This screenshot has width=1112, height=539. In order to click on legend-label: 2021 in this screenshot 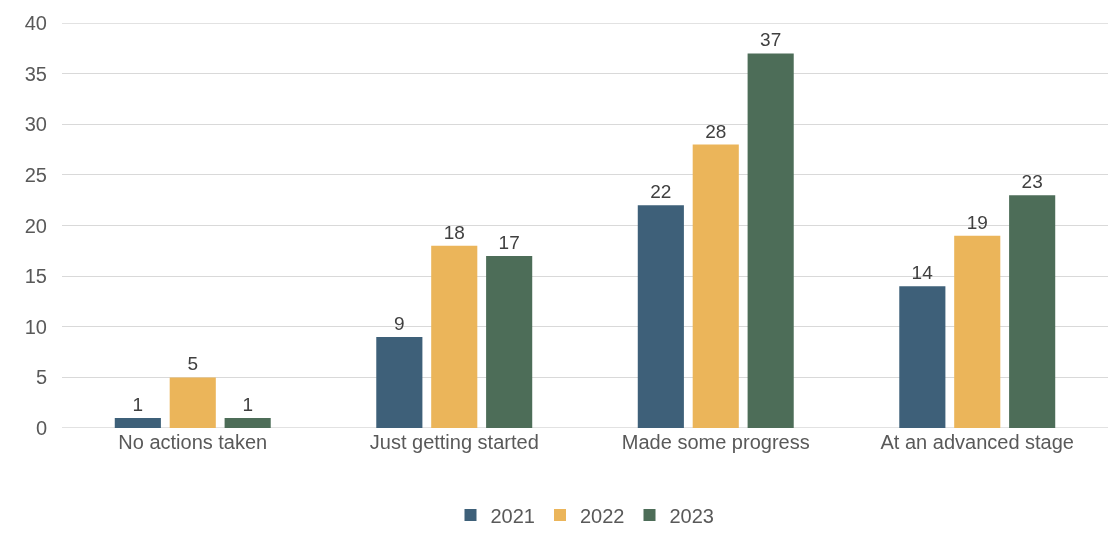, I will do `click(512, 515)`.